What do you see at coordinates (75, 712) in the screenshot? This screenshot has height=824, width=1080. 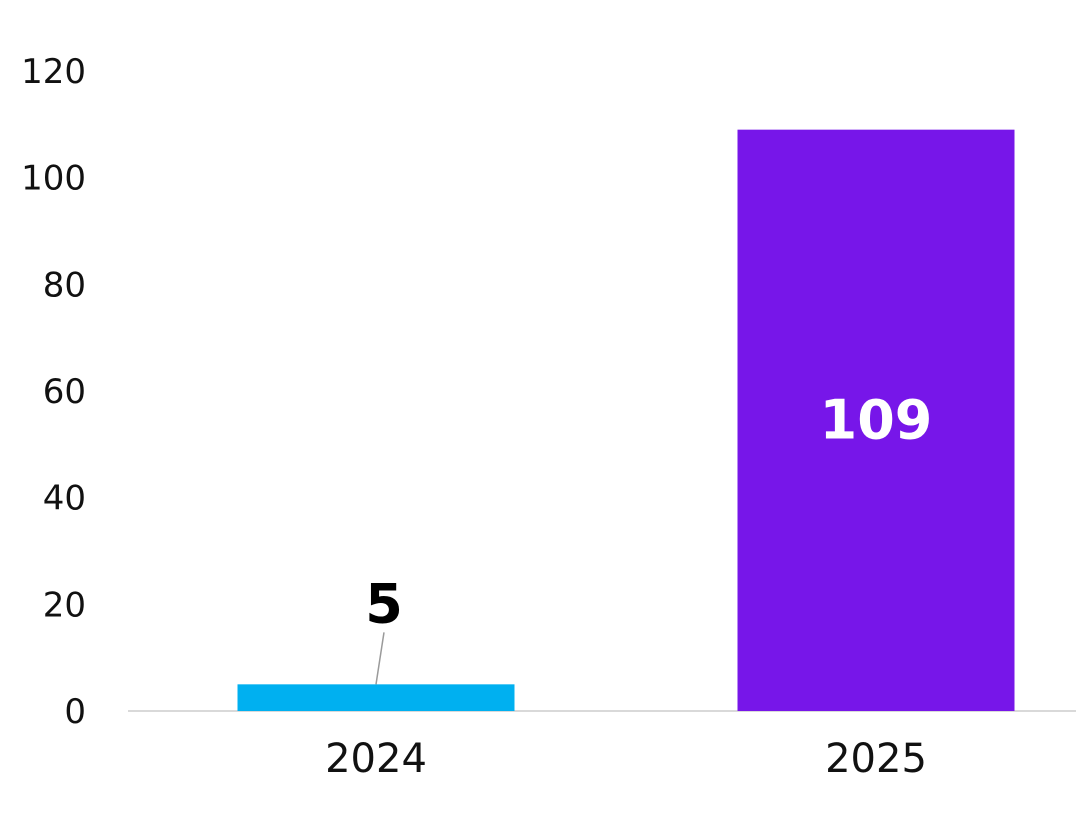 I see `y-tick-label: 0` at bounding box center [75, 712].